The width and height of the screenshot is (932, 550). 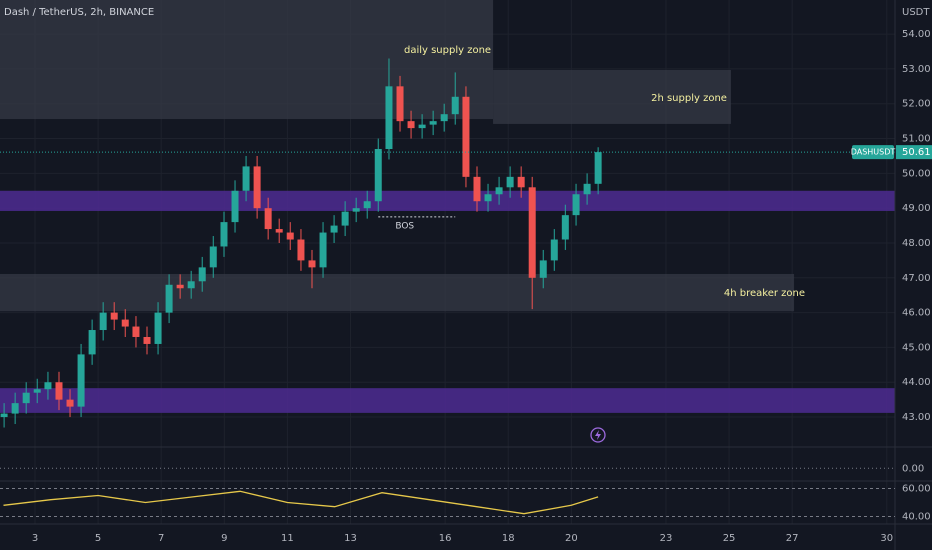 What do you see at coordinates (792, 538) in the screenshot?
I see `x-tick-label: 27` at bounding box center [792, 538].